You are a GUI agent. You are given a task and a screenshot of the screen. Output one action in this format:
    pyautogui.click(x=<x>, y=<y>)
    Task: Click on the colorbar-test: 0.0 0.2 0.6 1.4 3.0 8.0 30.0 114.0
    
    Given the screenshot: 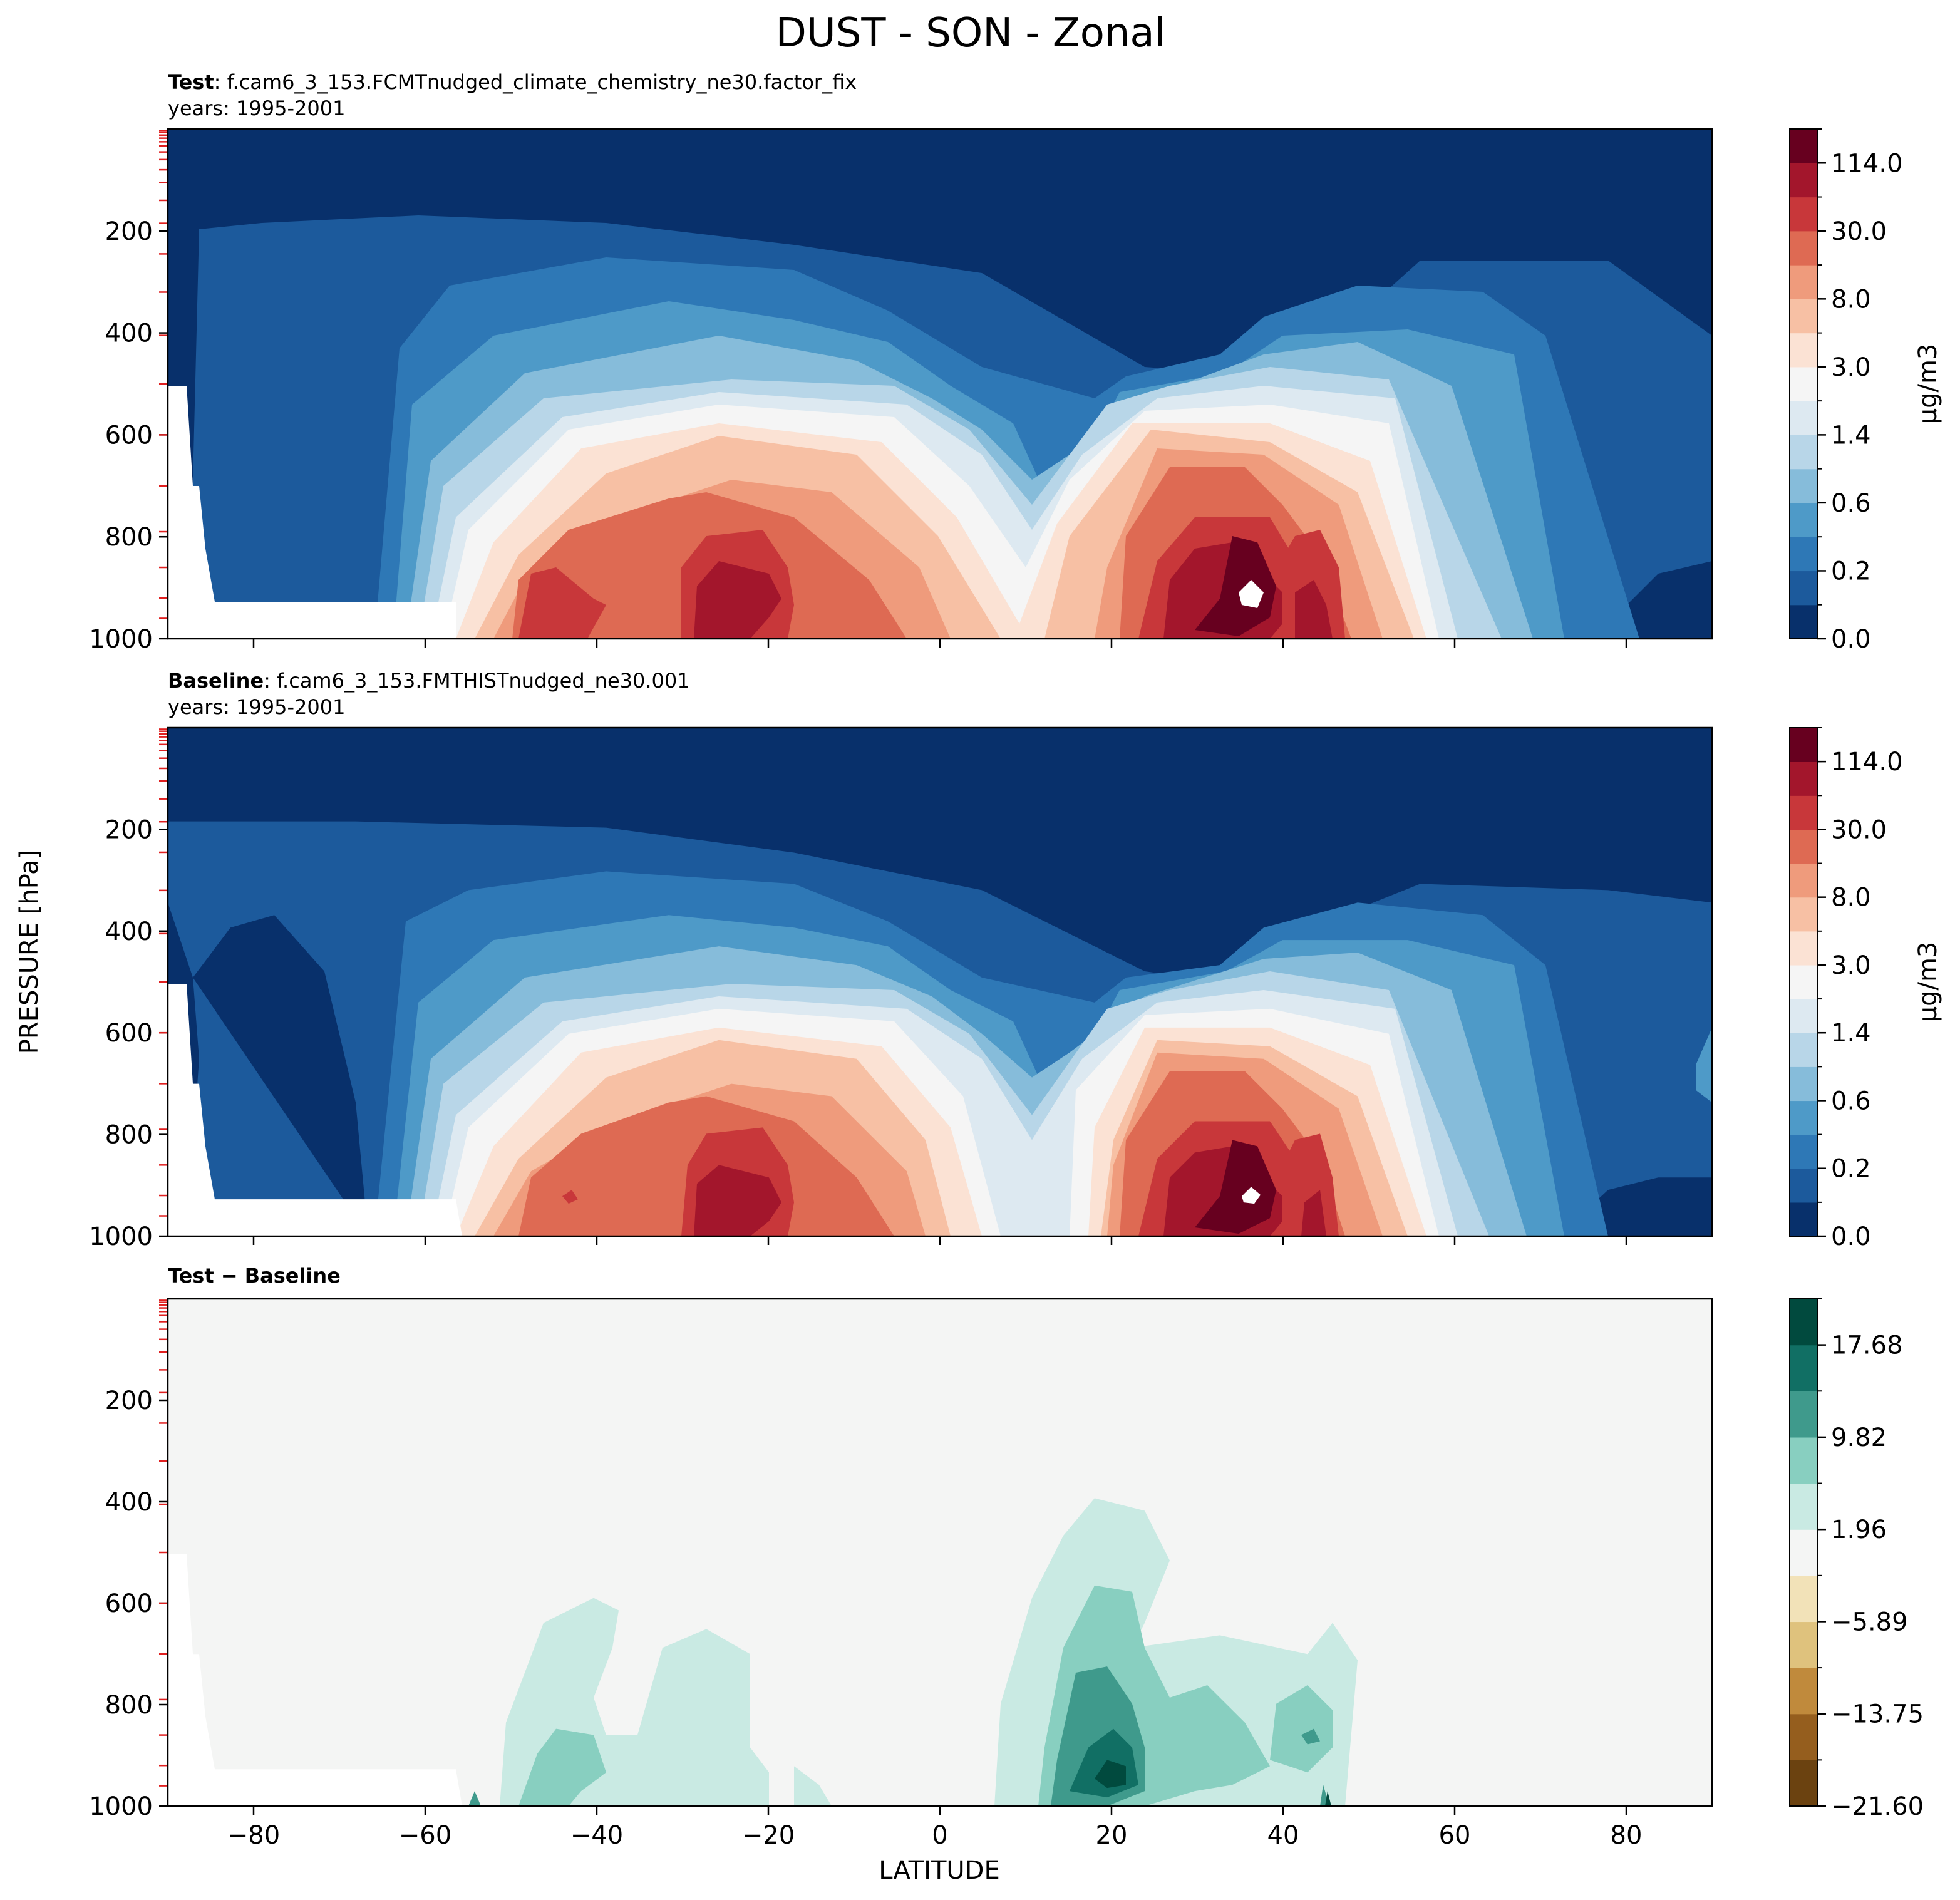 What is the action you would take?
    pyautogui.click(x=1846, y=391)
    